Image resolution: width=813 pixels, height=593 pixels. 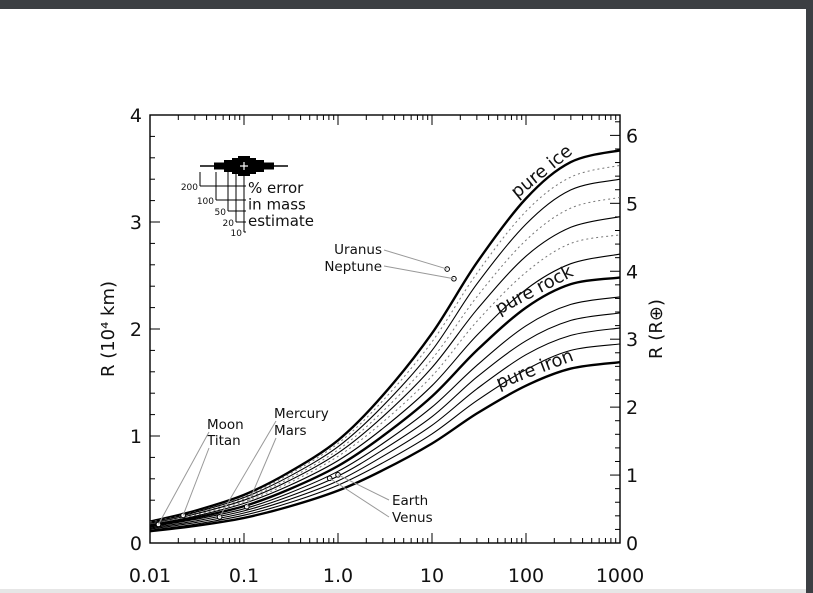 I want to click on error-key-text: estimate, so click(x=281, y=221).